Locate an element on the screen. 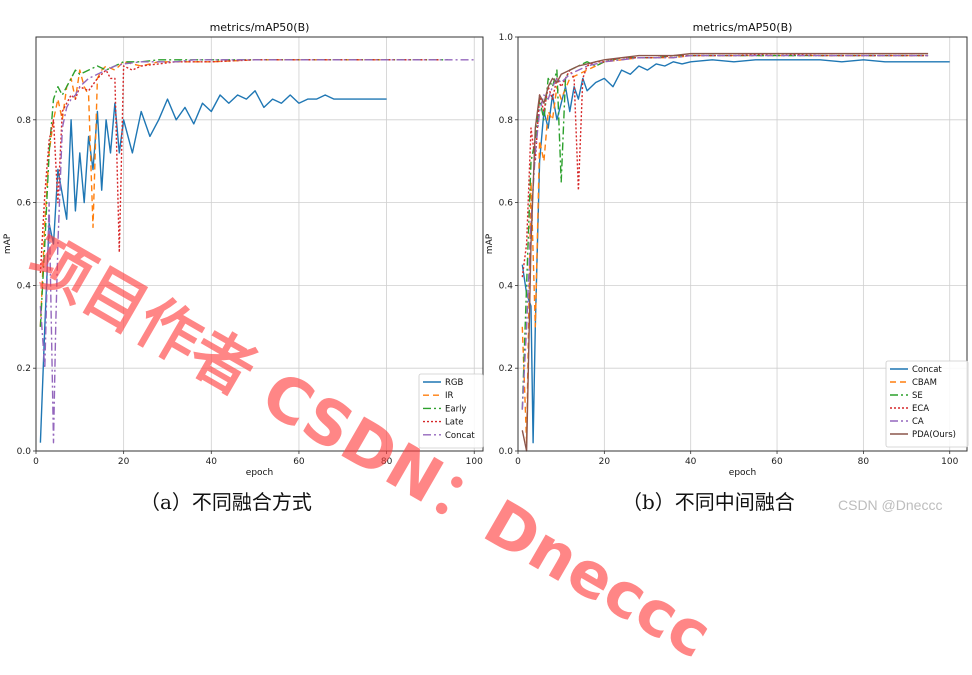  legend-label: Early is located at coordinates (455, 409).